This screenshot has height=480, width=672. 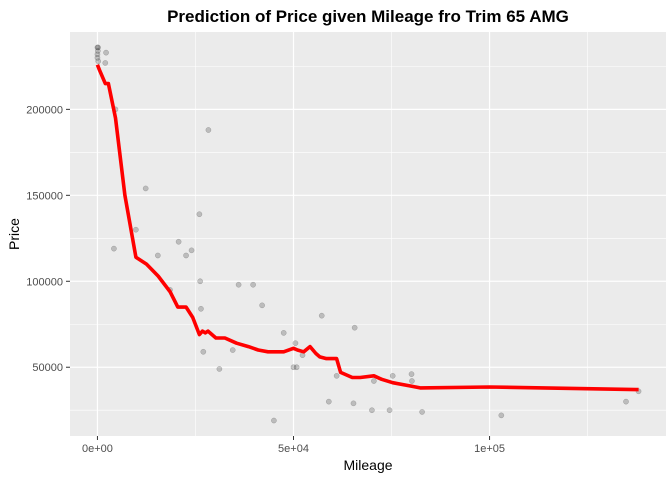 I want to click on x-axis-label: Mileage, so click(x=367, y=465).